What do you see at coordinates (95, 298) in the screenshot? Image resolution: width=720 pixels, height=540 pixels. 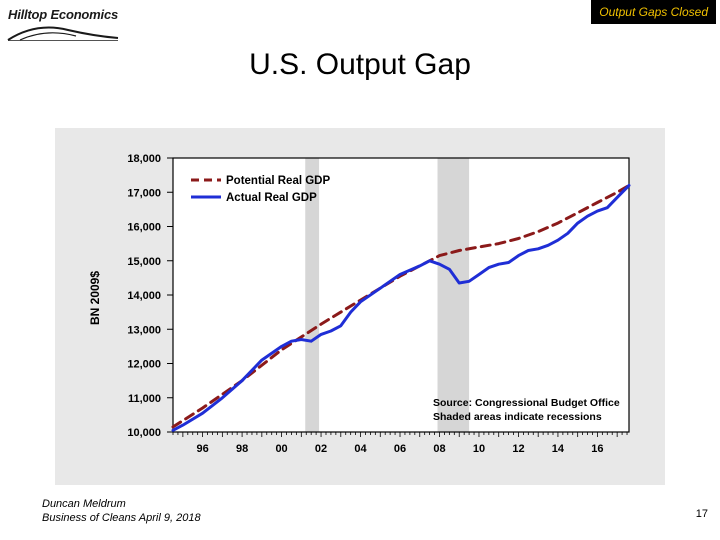 I see `y-axis-label: BN 2009$` at bounding box center [95, 298].